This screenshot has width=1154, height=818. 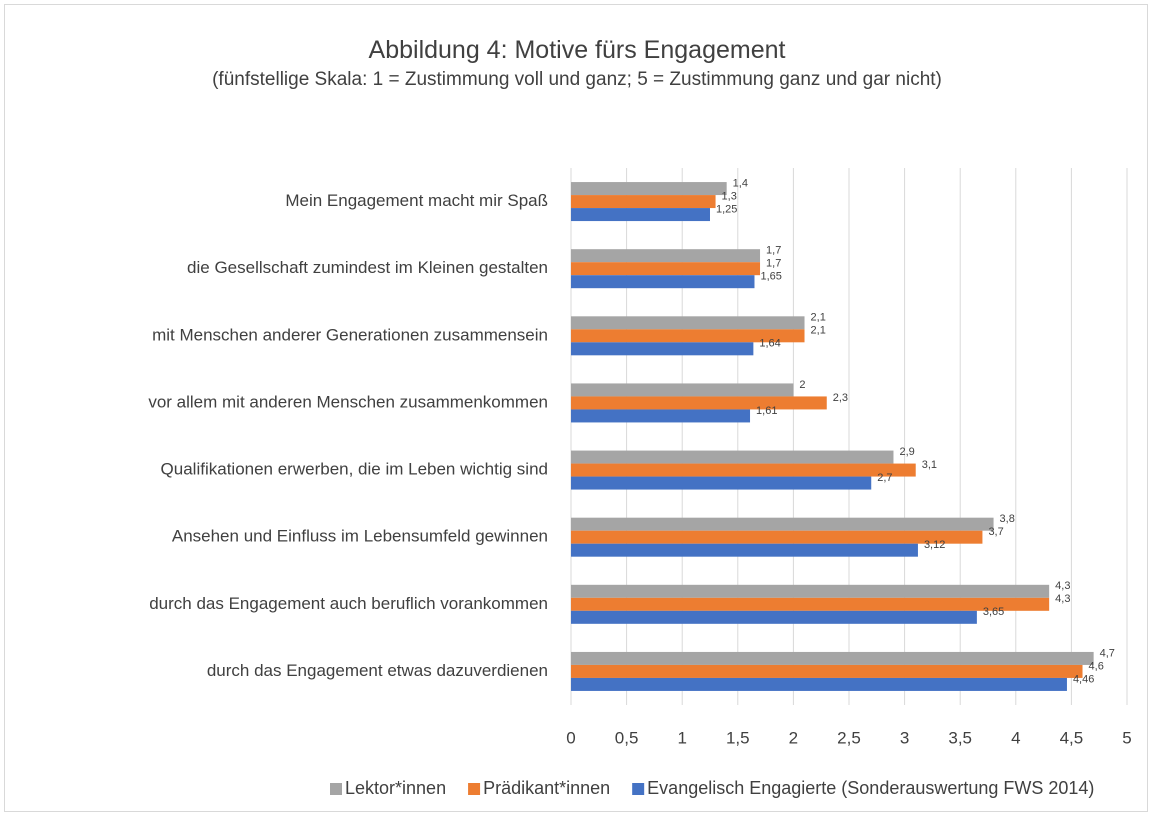 What do you see at coordinates (1083, 679) in the screenshot?
I see `value-label: 4,46` at bounding box center [1083, 679].